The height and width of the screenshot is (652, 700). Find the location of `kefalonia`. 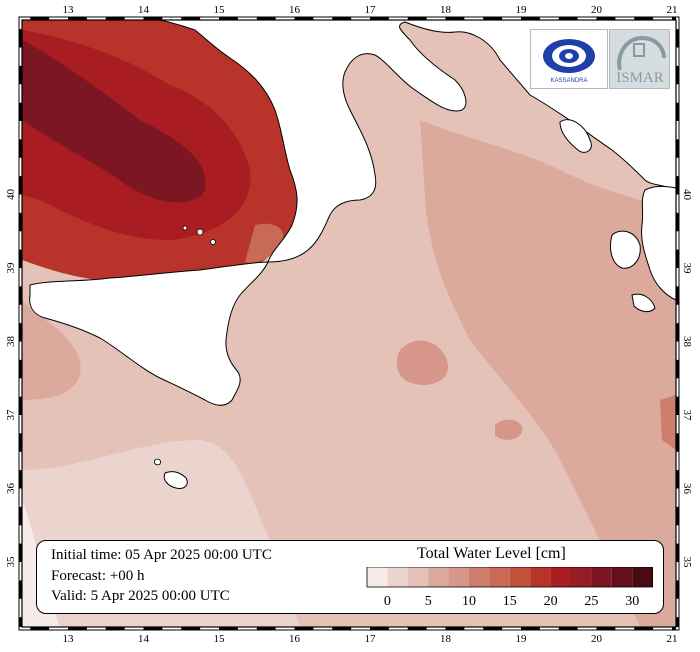

kefalonia is located at coordinates (625, 249).